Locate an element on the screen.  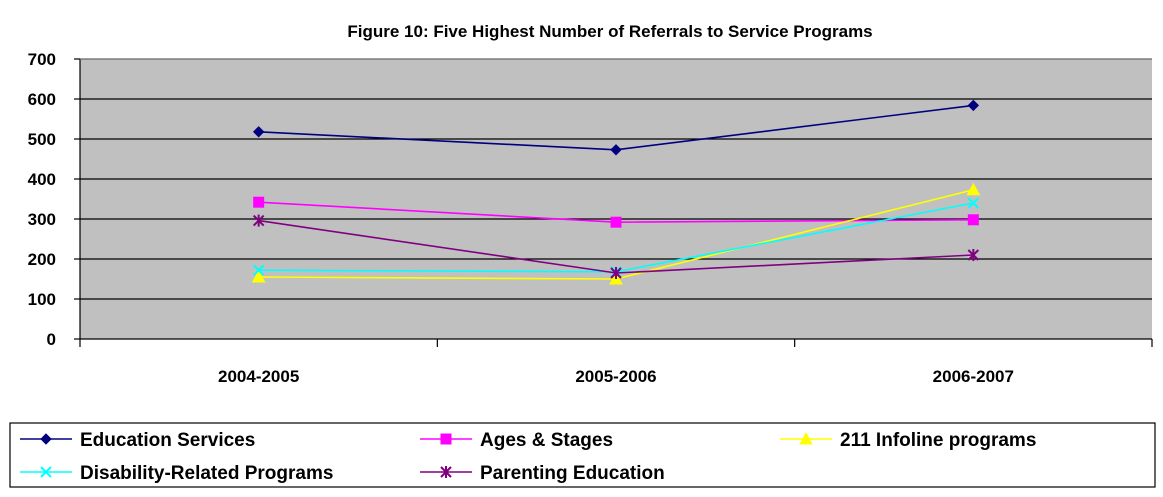
legend-label-0: Education Services is located at coordinates (167, 440).